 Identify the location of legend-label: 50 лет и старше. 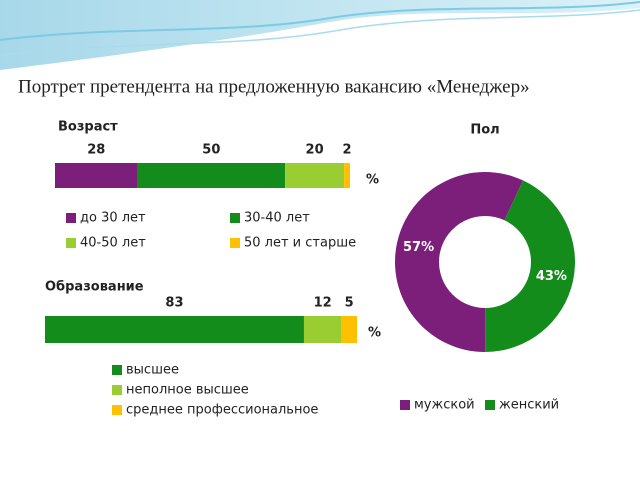
(300, 243).